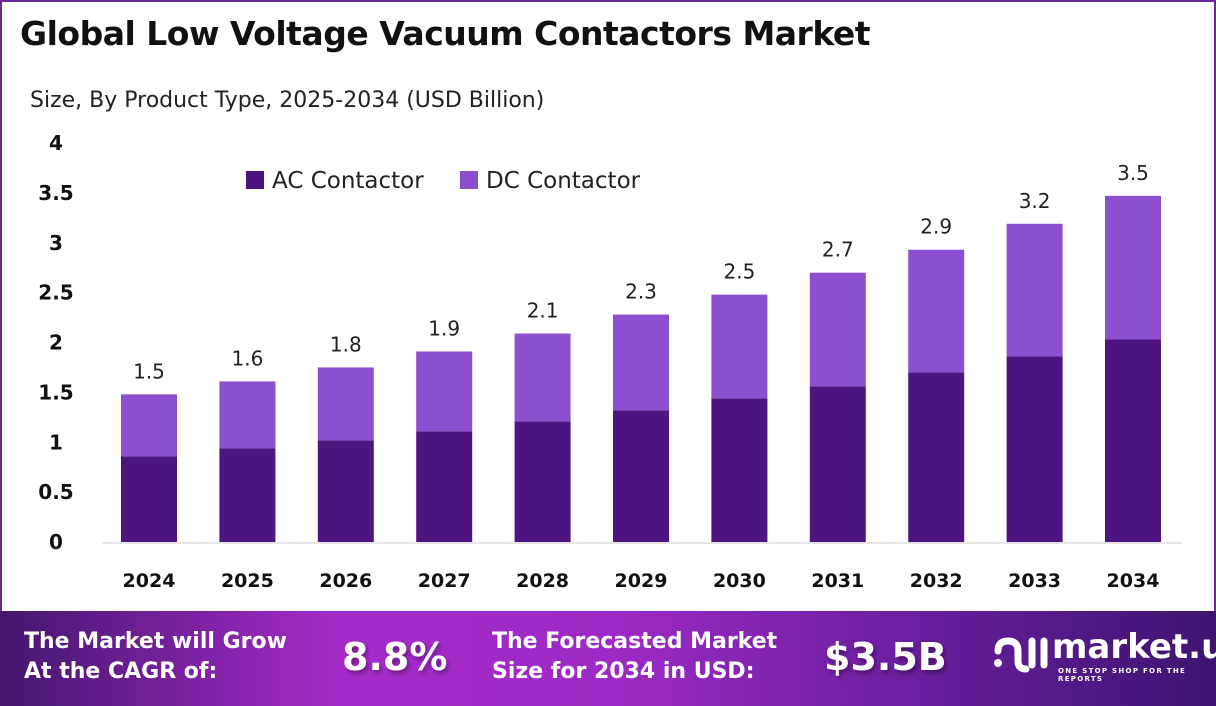 Image resolution: width=1216 pixels, height=706 pixels. I want to click on logo-tagline: ONE STOP SHOP FOR THE REPORTS, so click(1122, 675).